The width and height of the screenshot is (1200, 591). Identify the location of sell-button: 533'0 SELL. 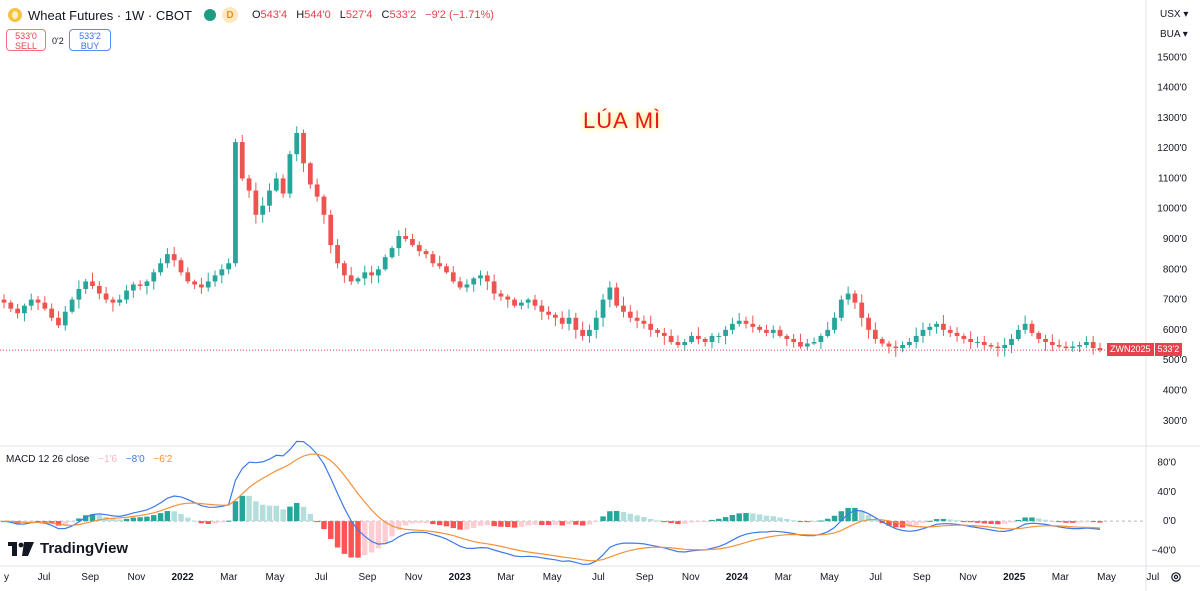
(26, 40).